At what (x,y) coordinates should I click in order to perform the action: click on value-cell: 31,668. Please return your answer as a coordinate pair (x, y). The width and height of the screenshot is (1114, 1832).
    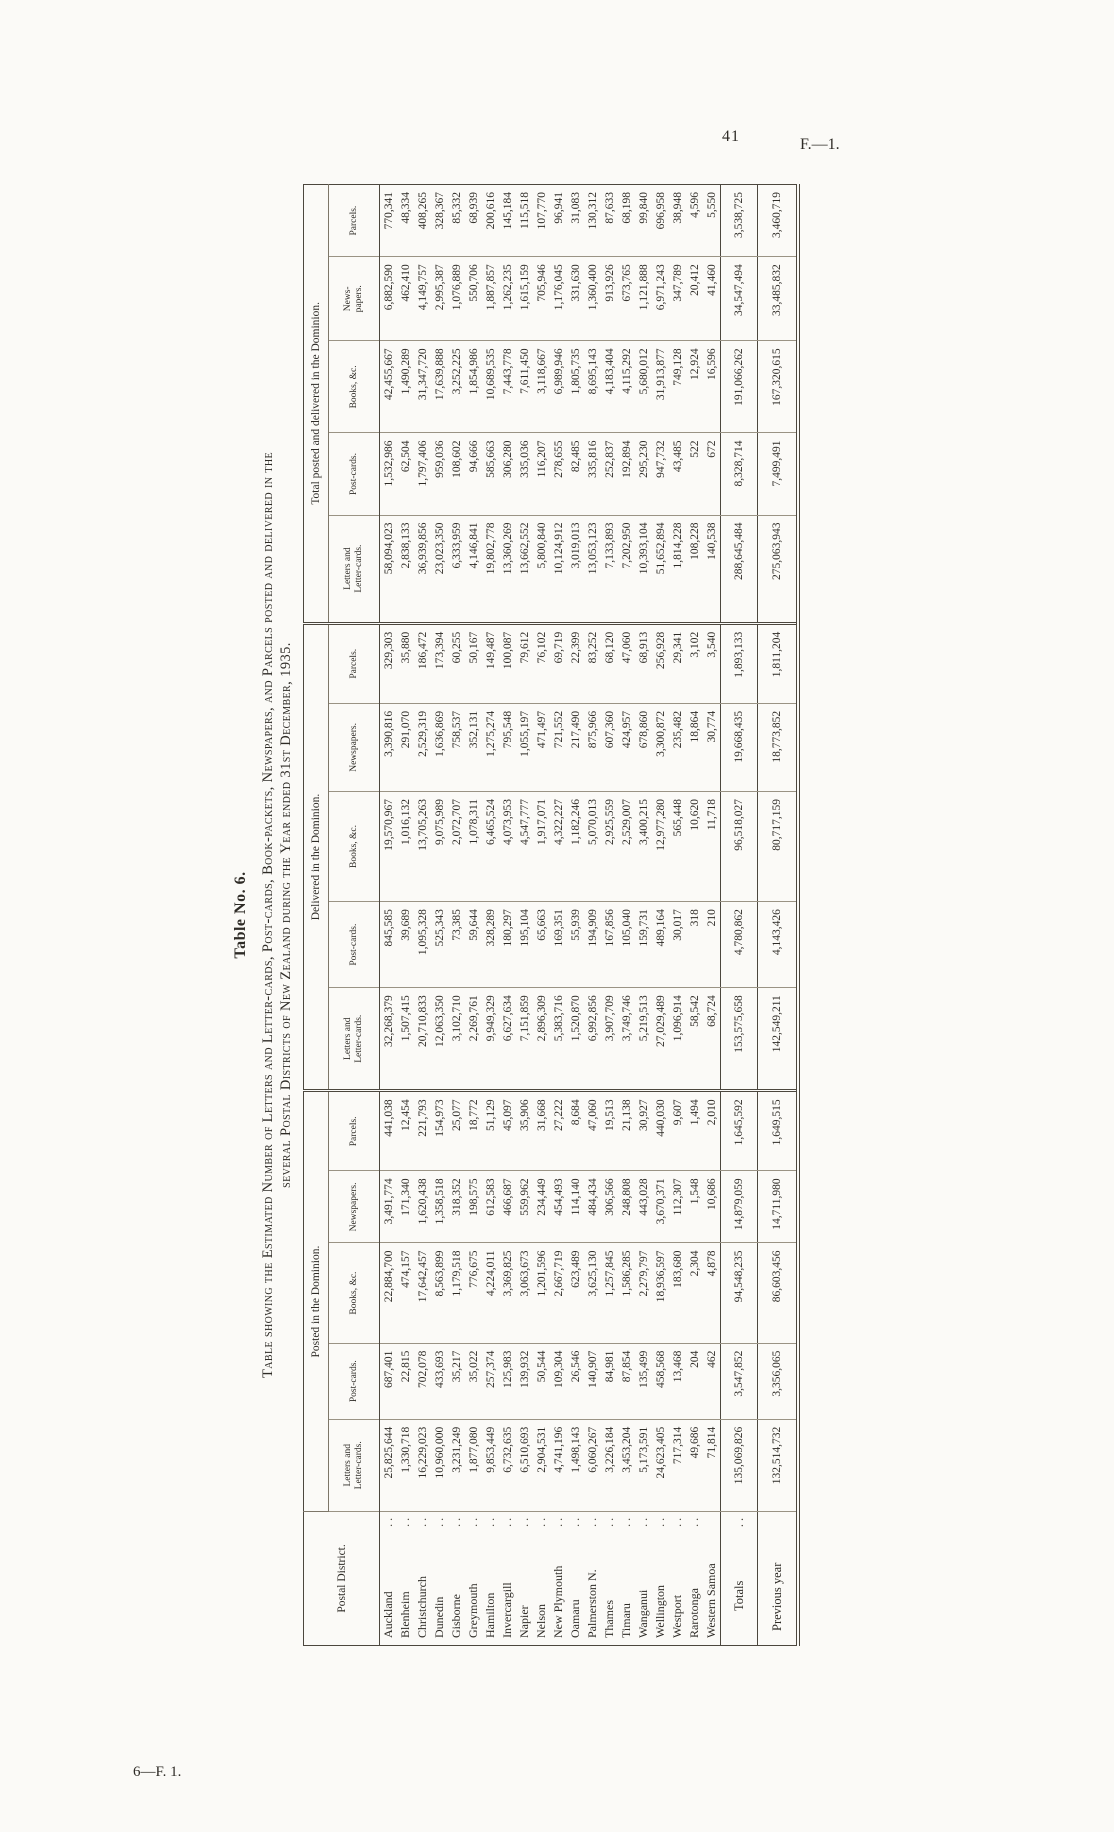
    Looking at the image, I should click on (541, 1130).